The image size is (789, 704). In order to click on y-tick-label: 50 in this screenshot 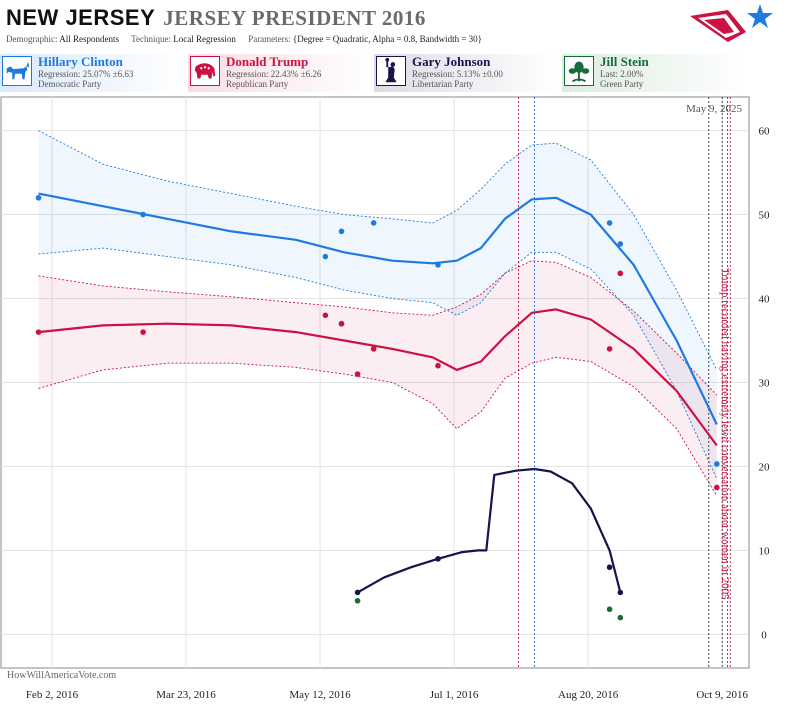, I will do `click(765, 216)`.